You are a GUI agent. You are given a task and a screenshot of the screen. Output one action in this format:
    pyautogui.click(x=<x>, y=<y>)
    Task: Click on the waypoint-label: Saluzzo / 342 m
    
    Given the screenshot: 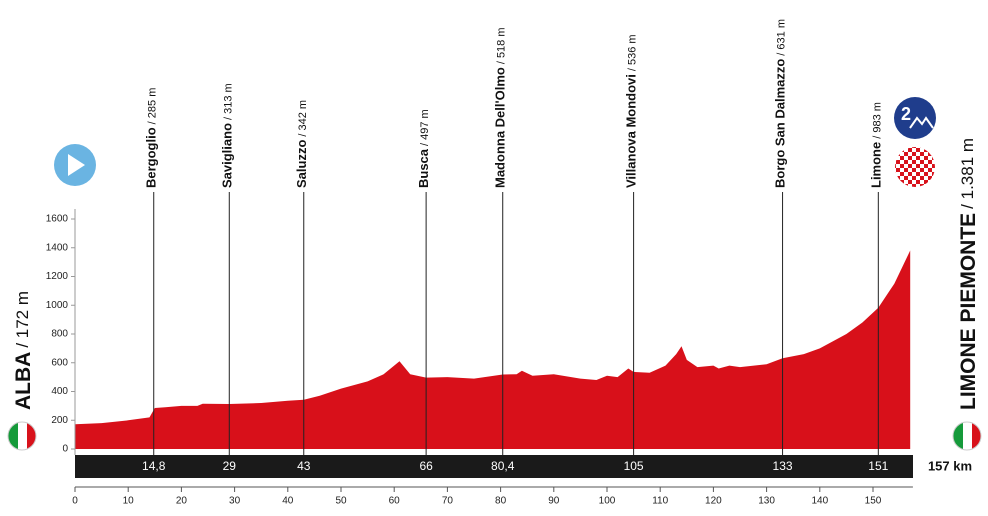 What is the action you would take?
    pyautogui.click(x=301, y=144)
    